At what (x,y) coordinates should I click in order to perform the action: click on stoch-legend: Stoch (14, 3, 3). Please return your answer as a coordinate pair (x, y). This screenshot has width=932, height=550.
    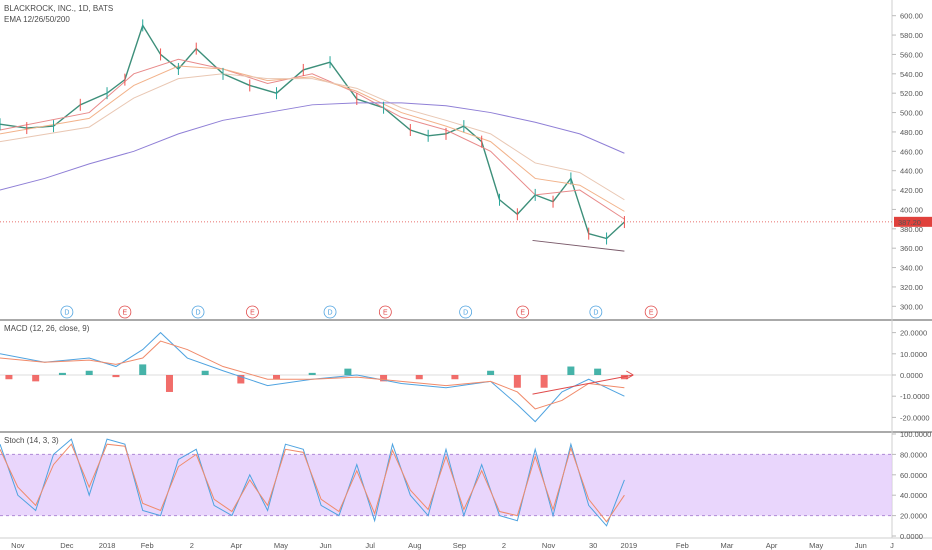
    Looking at the image, I should click on (31, 440).